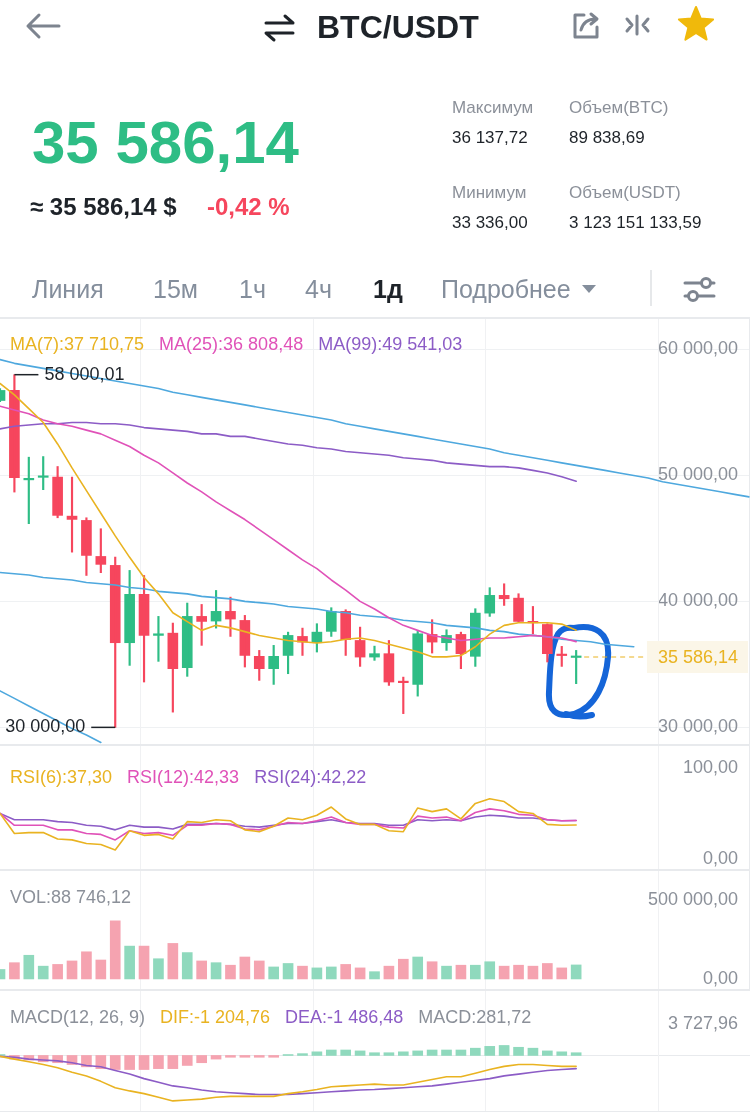 The width and height of the screenshot is (750, 1112). Describe the element at coordinates (344, 1017) in the screenshot. I see `text: DEA:-1 486,48` at that location.